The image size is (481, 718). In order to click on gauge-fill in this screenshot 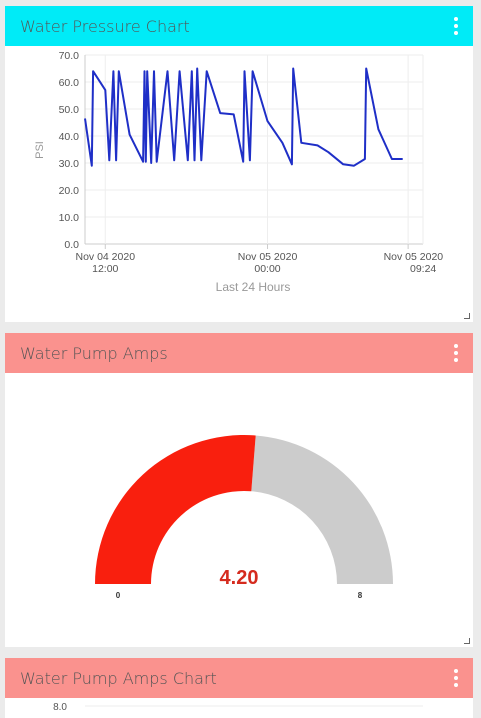, I will do `click(175, 509)`.